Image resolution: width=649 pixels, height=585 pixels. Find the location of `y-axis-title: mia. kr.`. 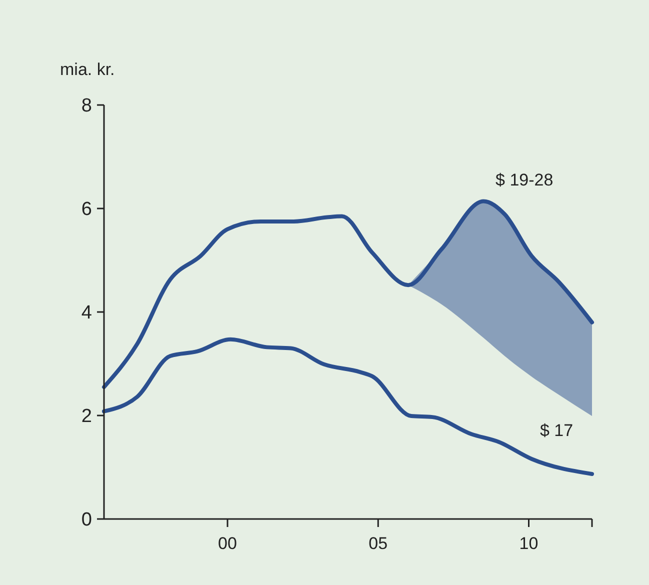

y-axis-title: mia. kr. is located at coordinates (87, 69).